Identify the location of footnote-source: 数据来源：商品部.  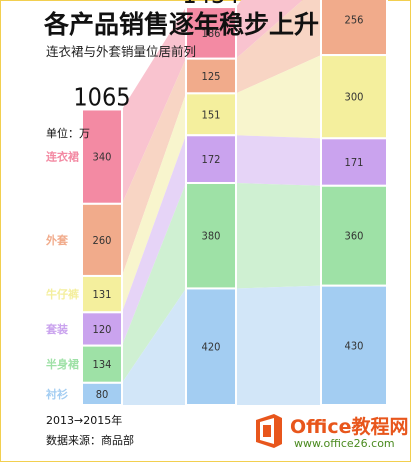
(90, 440).